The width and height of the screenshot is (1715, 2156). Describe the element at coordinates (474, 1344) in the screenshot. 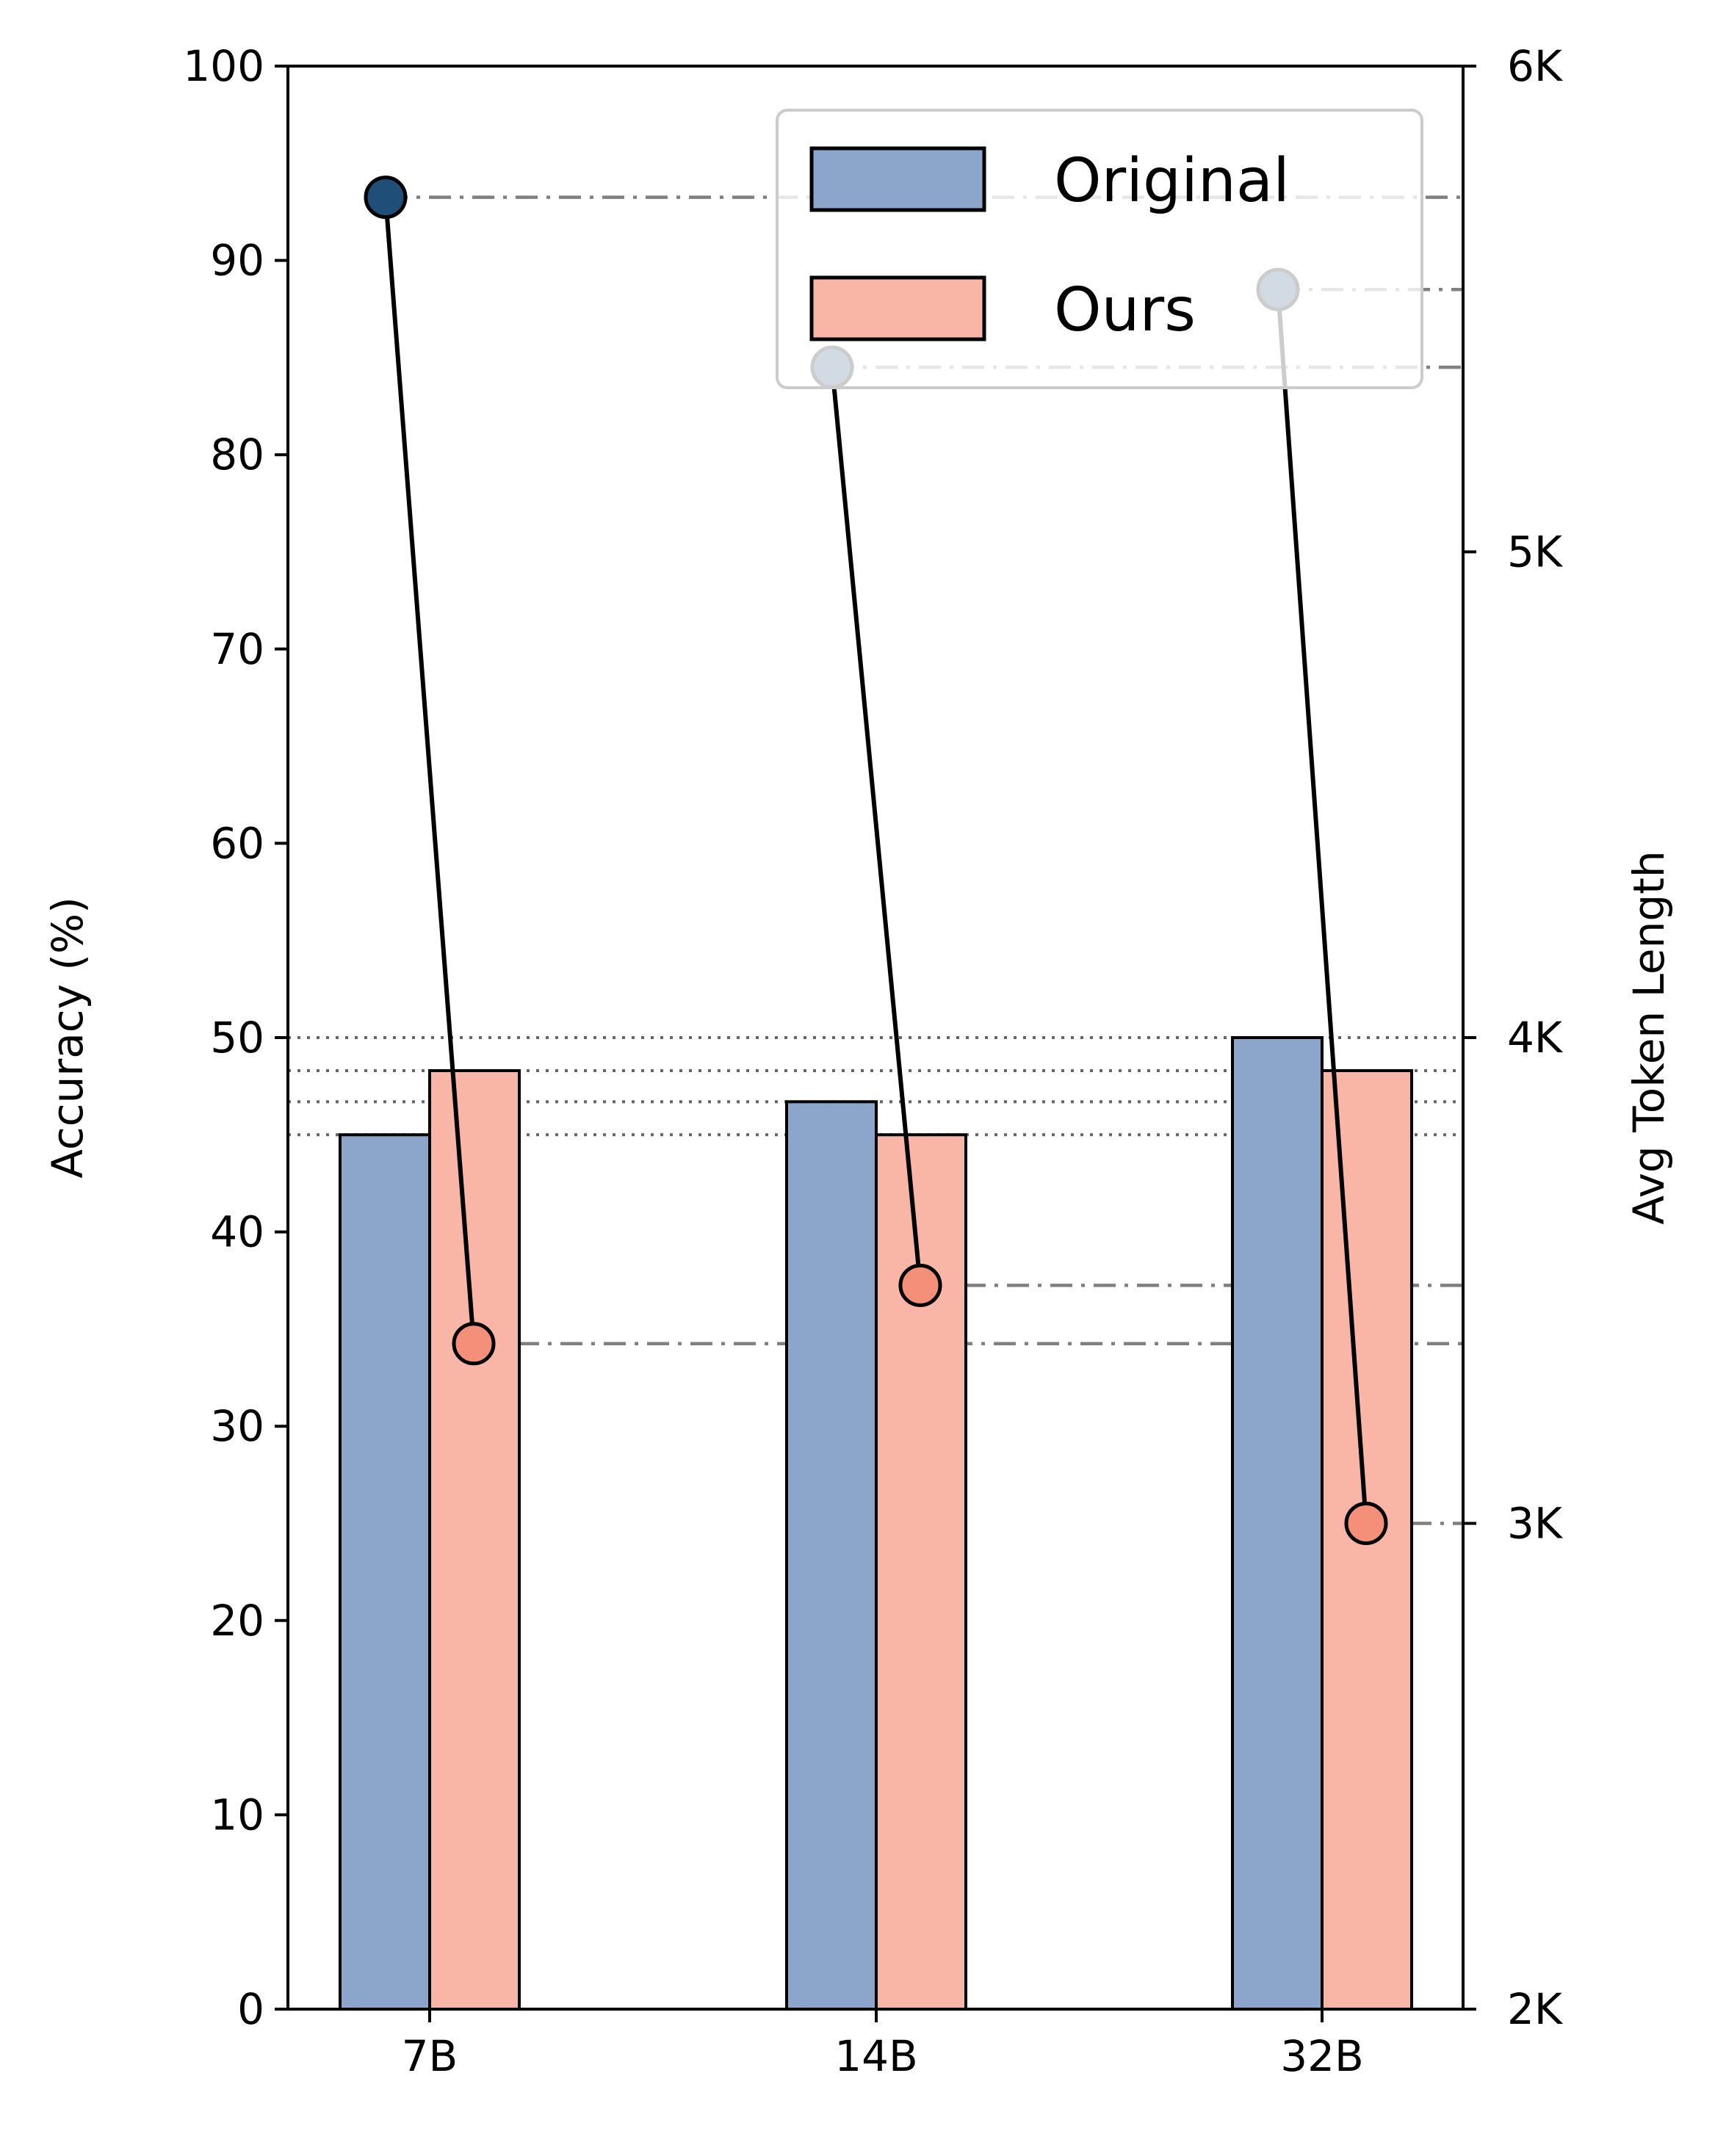

I see `point-ours-7b` at that location.